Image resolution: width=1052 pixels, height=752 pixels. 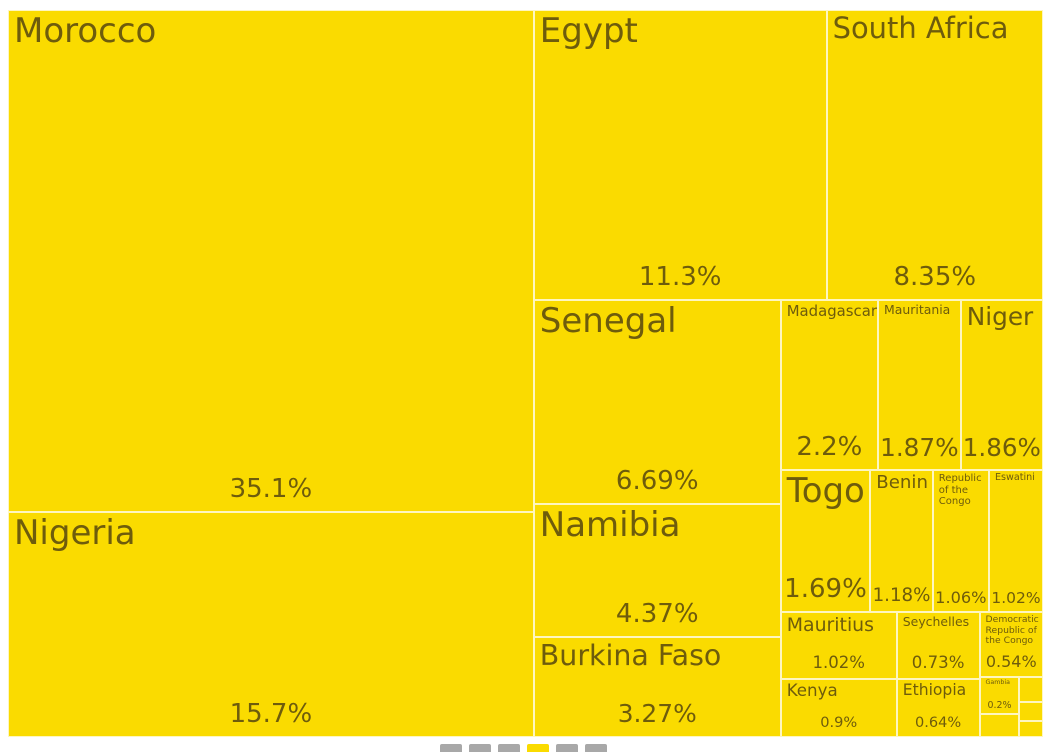 What do you see at coordinates (657, 614) in the screenshot?
I see `value-label: 4.37%` at bounding box center [657, 614].